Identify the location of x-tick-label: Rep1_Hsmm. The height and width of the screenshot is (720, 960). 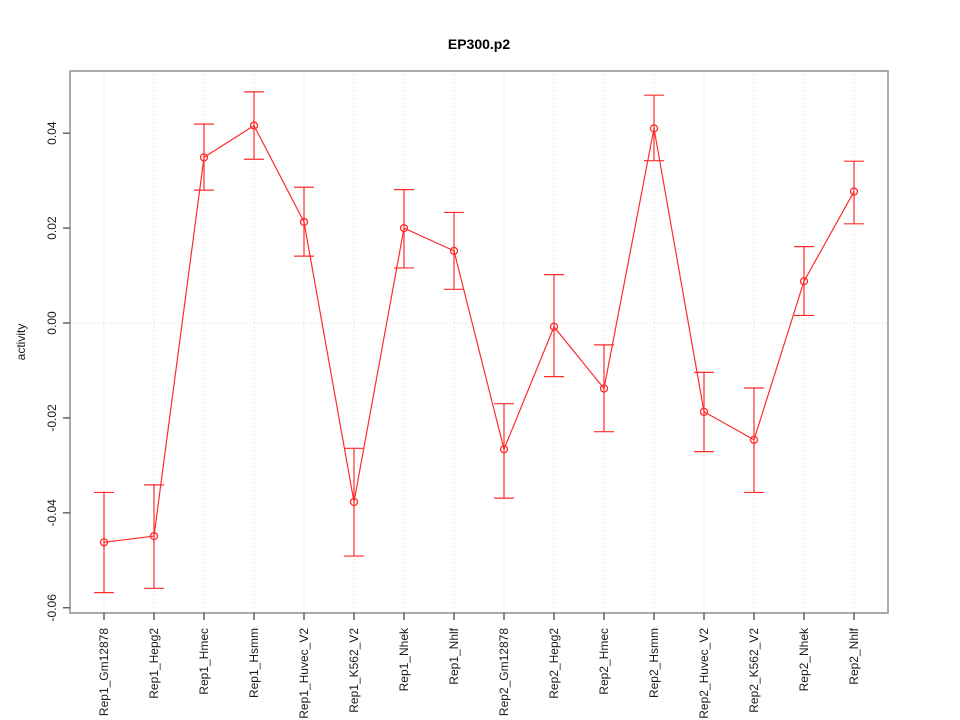
(254, 663).